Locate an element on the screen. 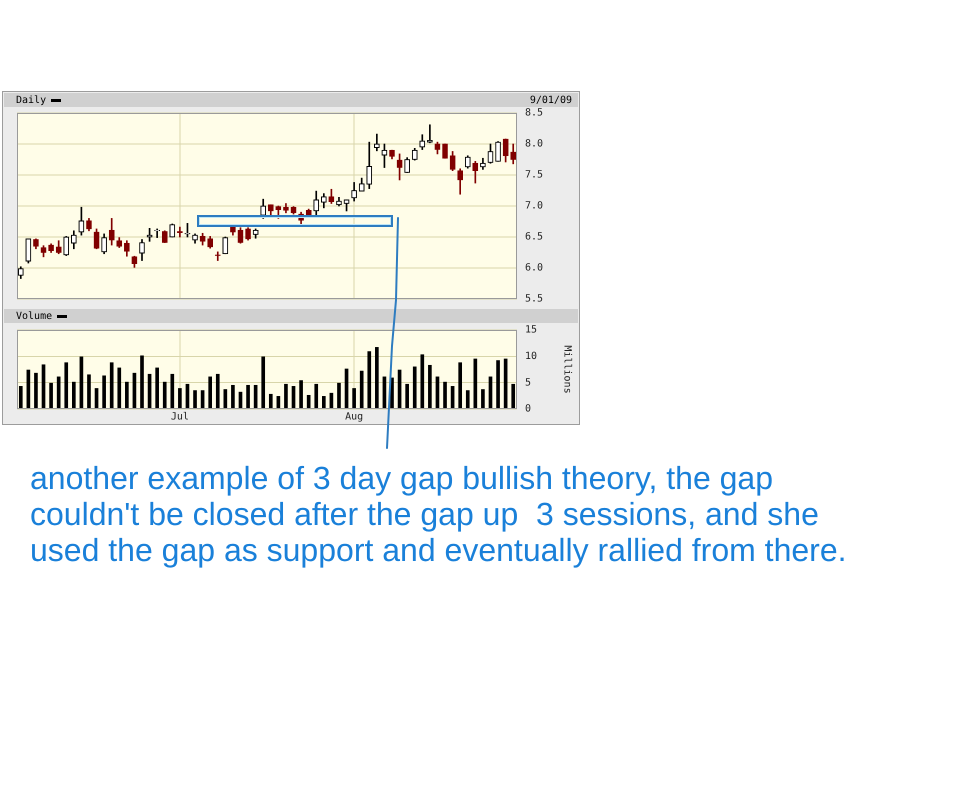  y-tick-label: 15 is located at coordinates (531, 330).